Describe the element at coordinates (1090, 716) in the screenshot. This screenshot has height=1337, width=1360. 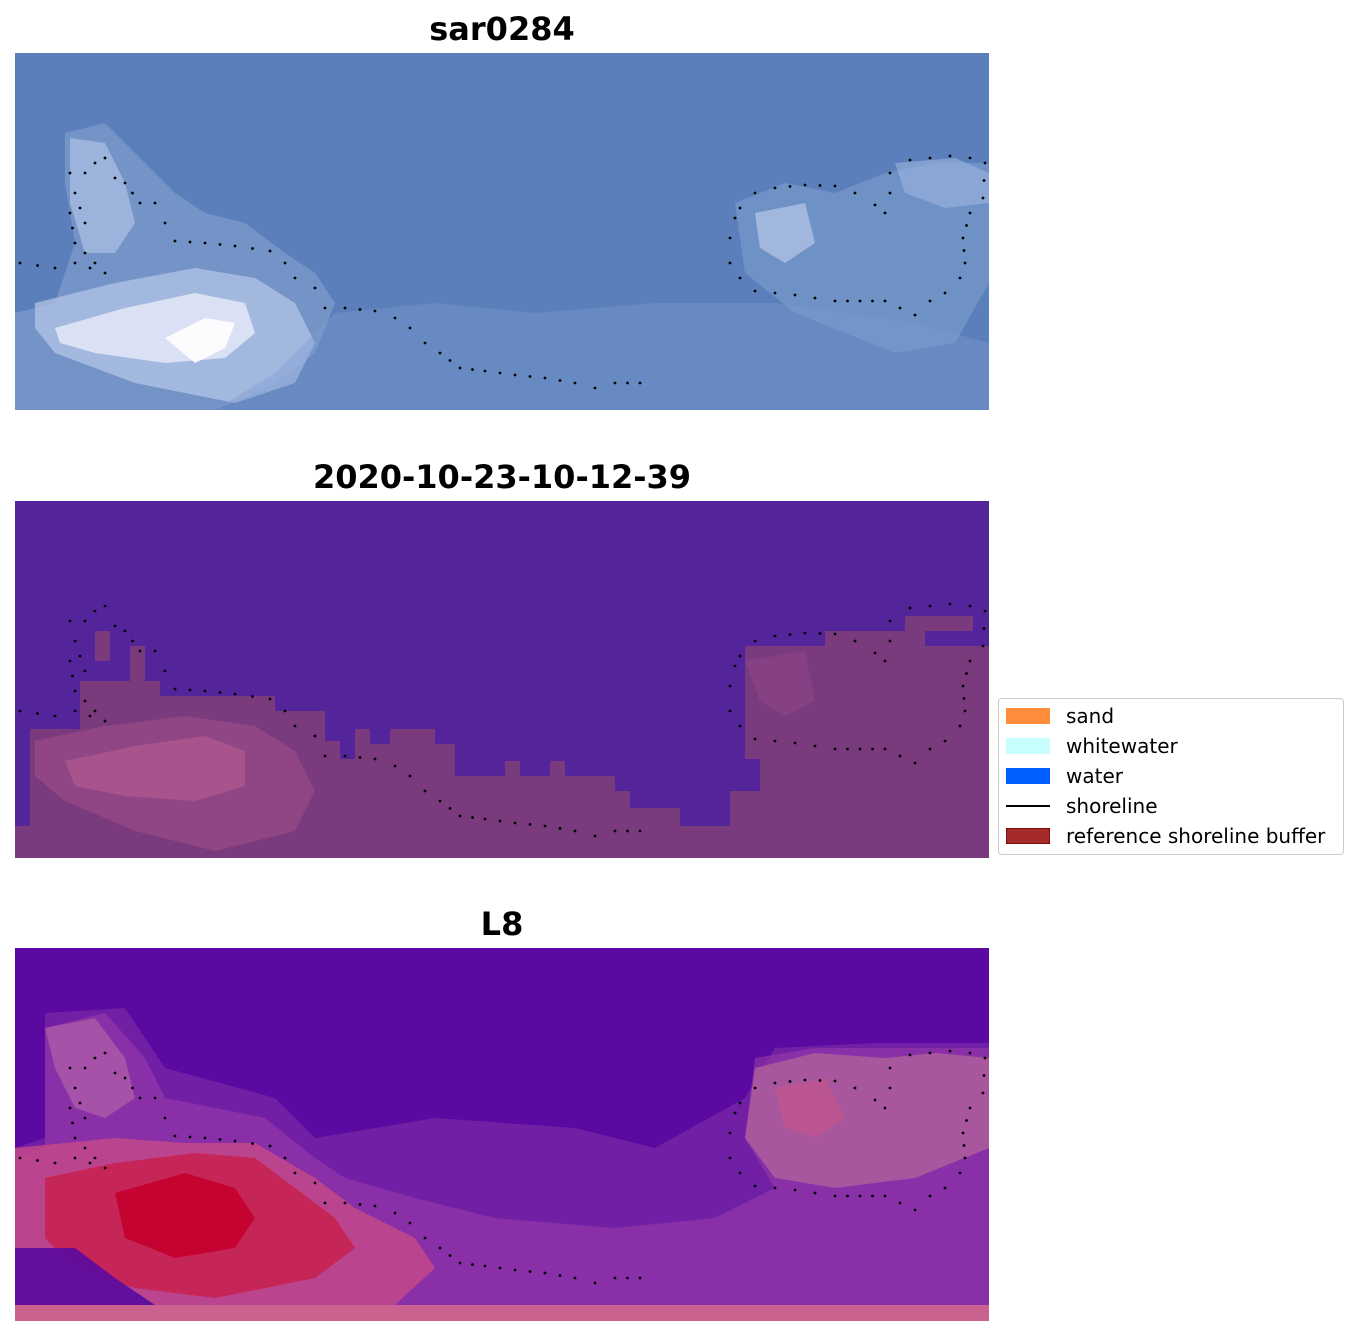
I see `legend-label-sand: sand` at that location.